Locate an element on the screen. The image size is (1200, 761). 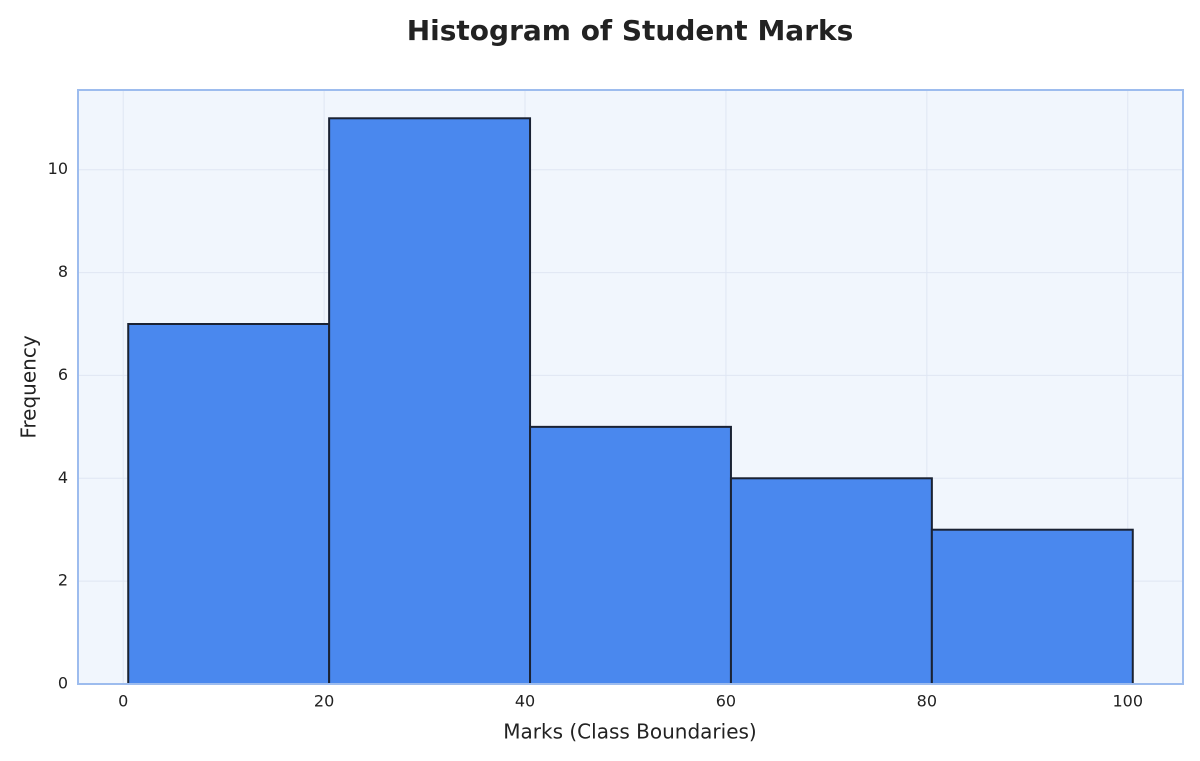
y-tick-label: 0 is located at coordinates (63, 683).